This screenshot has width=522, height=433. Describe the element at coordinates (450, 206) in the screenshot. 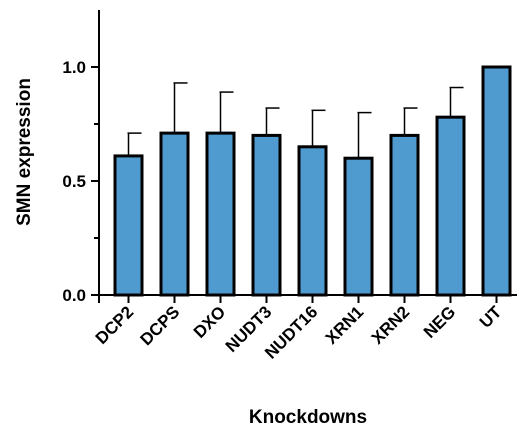

I see `bar-neg` at that location.